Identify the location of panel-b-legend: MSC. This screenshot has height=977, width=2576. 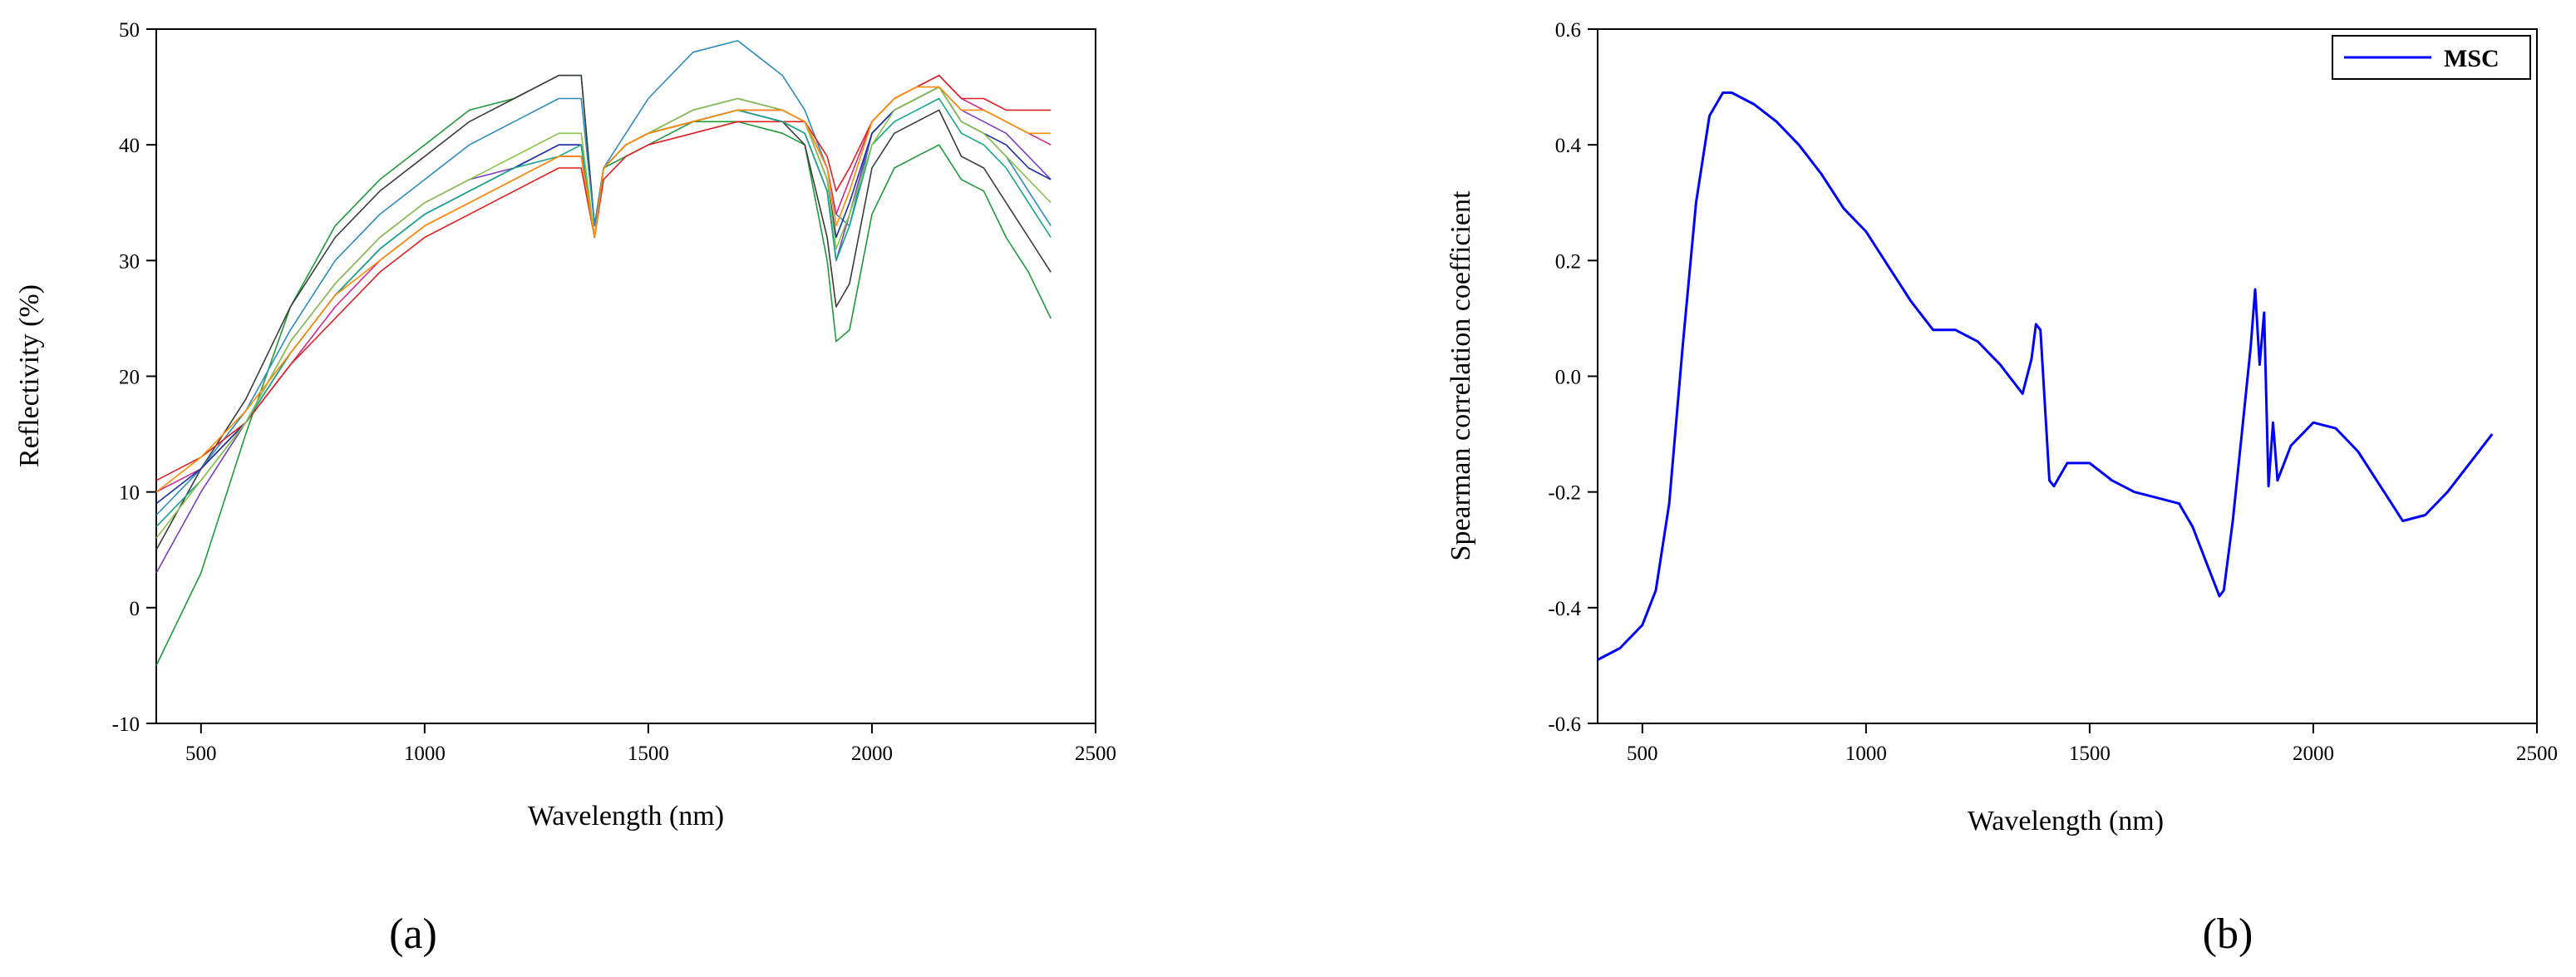
(2431, 57).